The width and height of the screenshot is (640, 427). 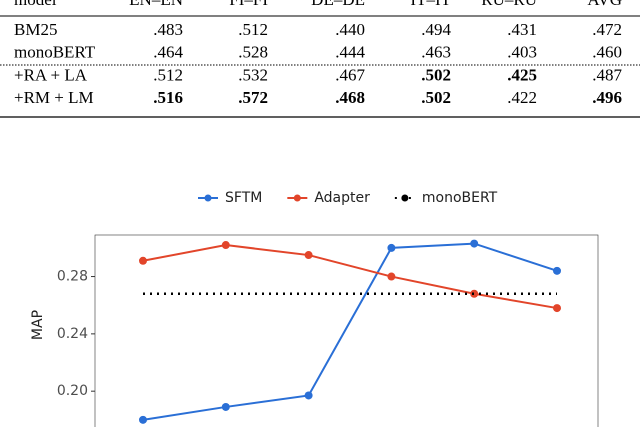 I want to click on header-cell: FI–FI, so click(x=248, y=4).